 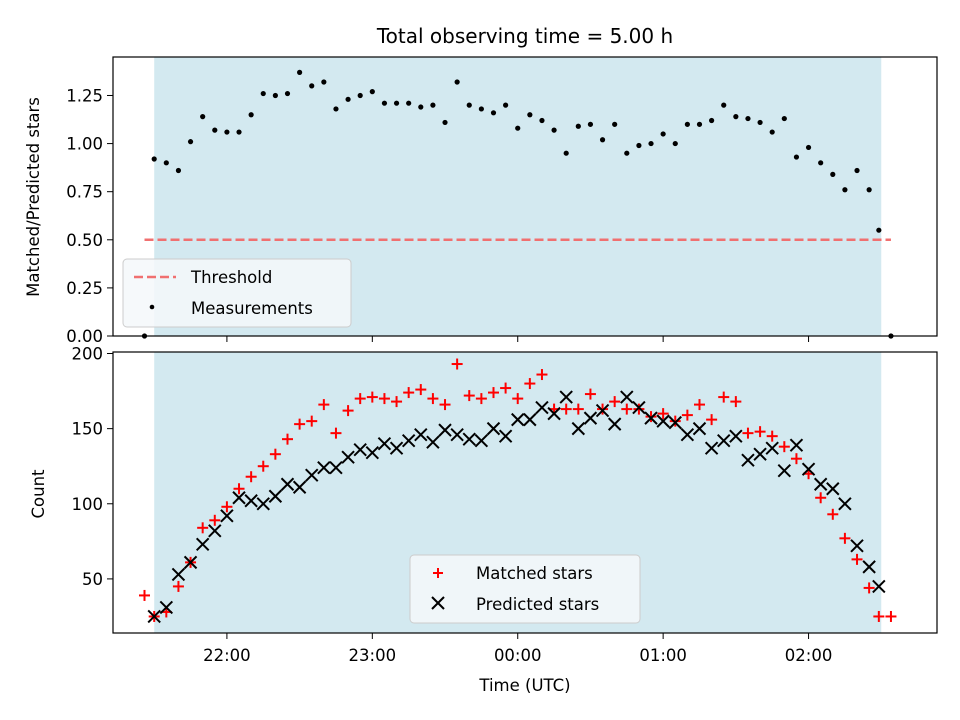 What do you see at coordinates (84, 95) in the screenshot?
I see `y-tick-label: 1.25` at bounding box center [84, 95].